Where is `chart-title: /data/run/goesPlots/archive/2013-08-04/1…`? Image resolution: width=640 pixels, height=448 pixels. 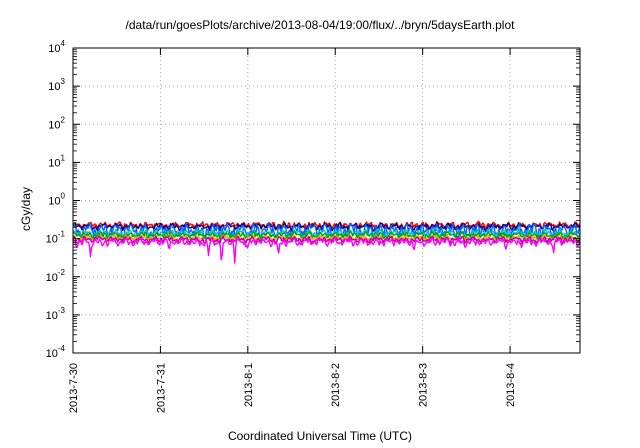 chart-title: /data/run/goesPlots/archive/2013-08-04/1… is located at coordinates (320, 25).